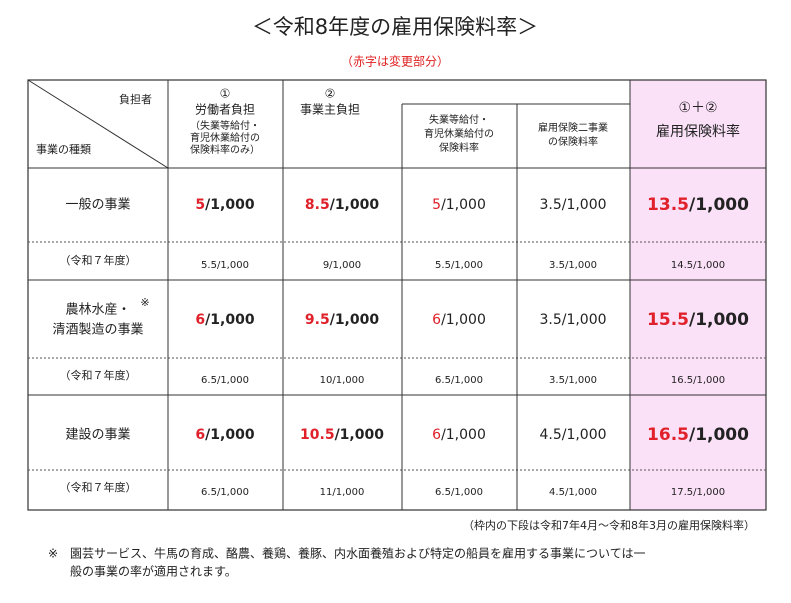  I want to click on corner-top: 負担者, so click(135, 99).